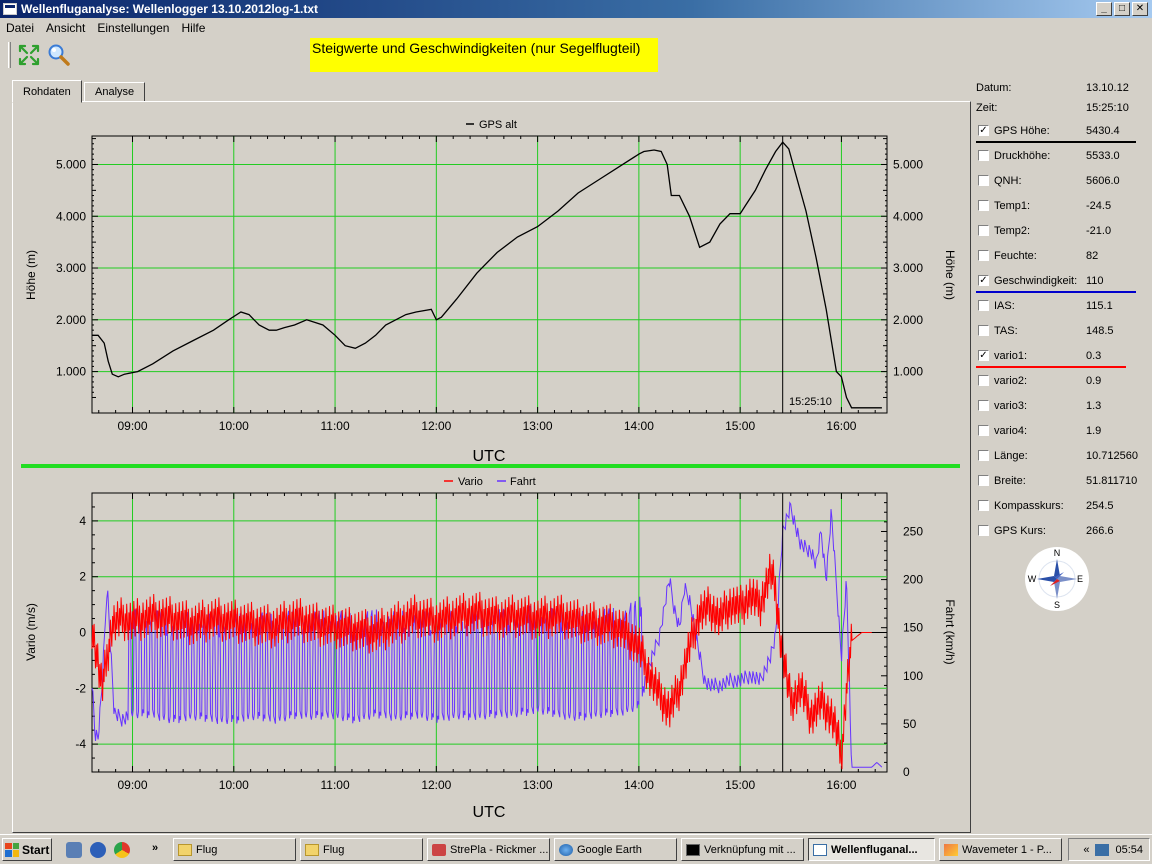 The width and height of the screenshot is (1152, 864). What do you see at coordinates (639, 426) in the screenshot?
I see `x-tick-label: 14:00` at bounding box center [639, 426].